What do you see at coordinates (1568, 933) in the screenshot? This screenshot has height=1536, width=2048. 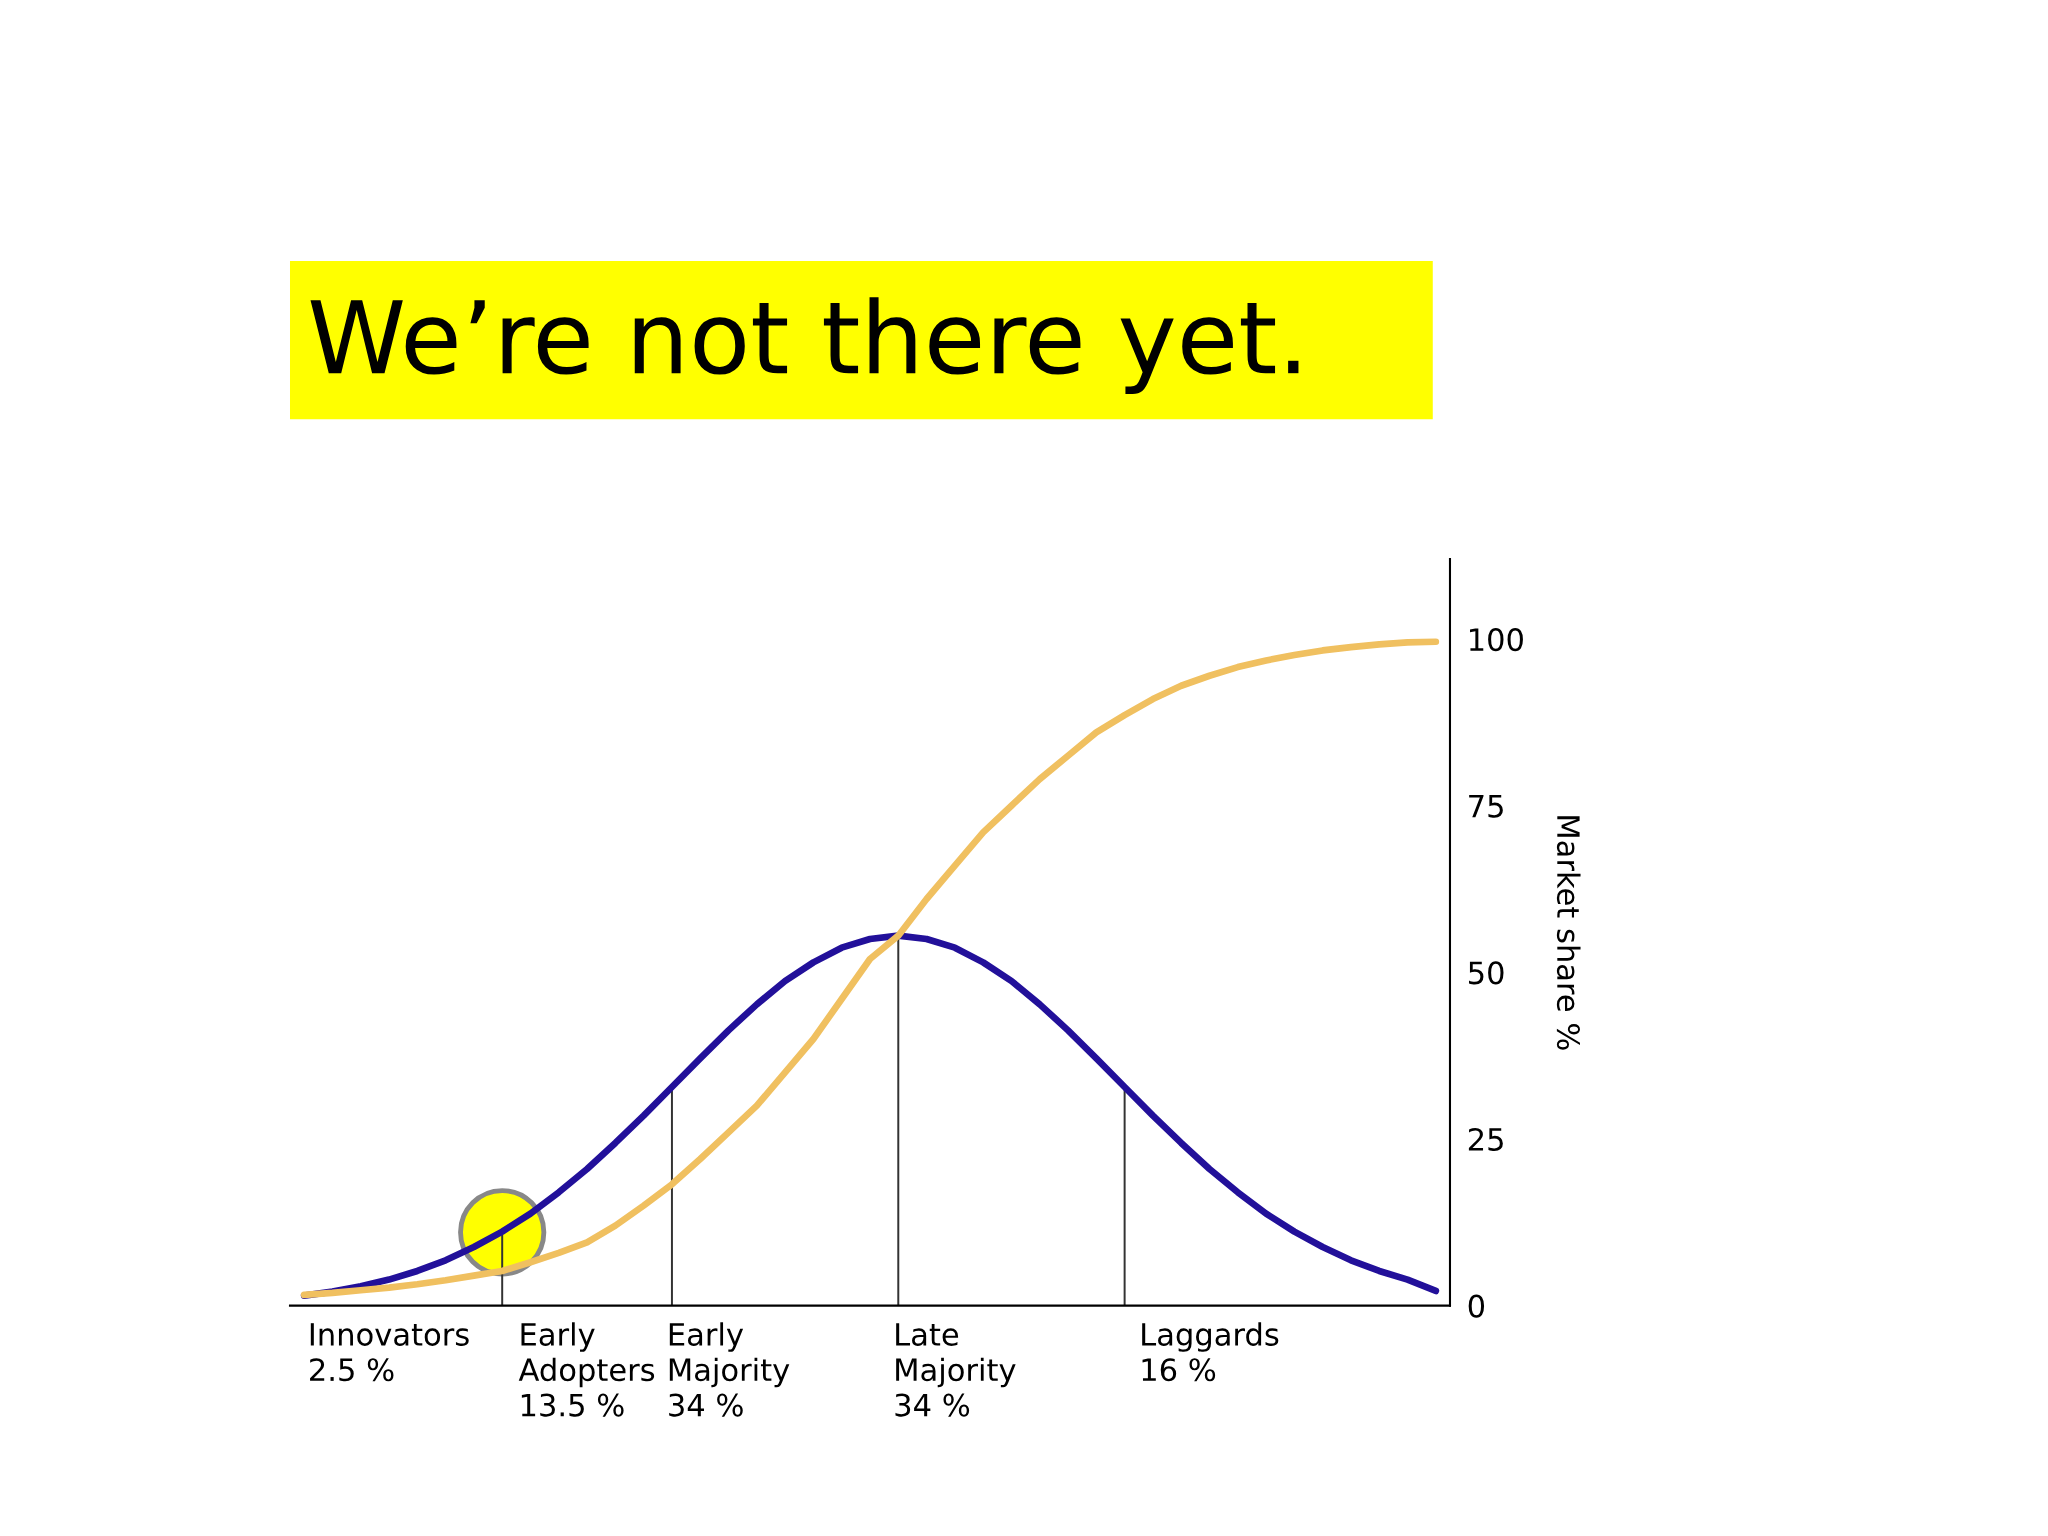 I see `y-axis-title: Market share %` at bounding box center [1568, 933].